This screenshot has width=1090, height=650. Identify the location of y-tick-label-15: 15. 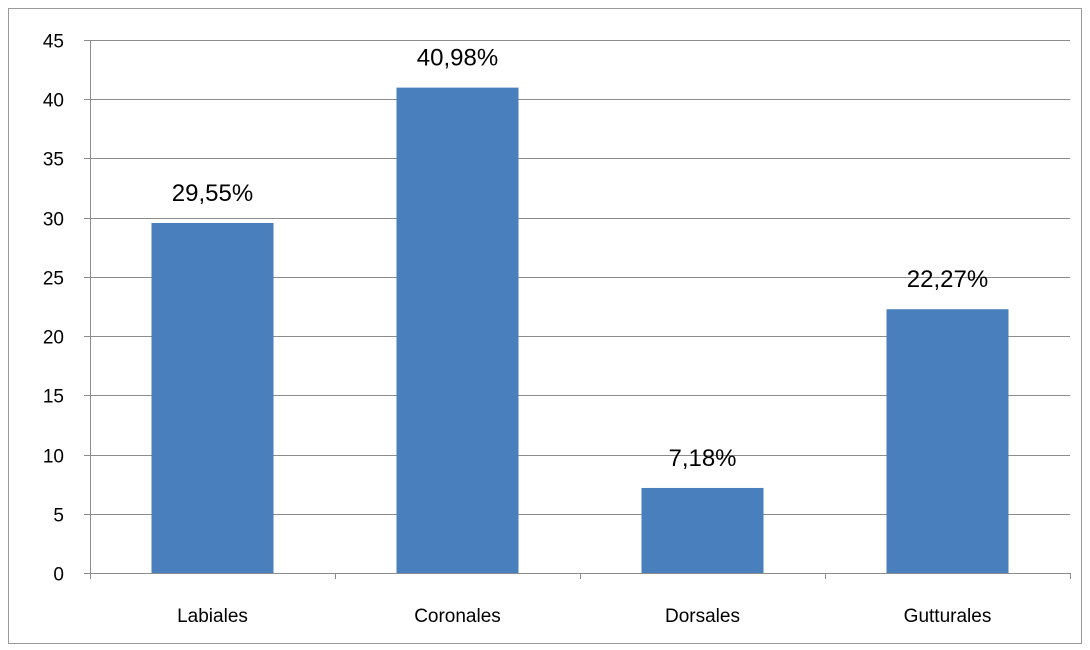
(53, 397).